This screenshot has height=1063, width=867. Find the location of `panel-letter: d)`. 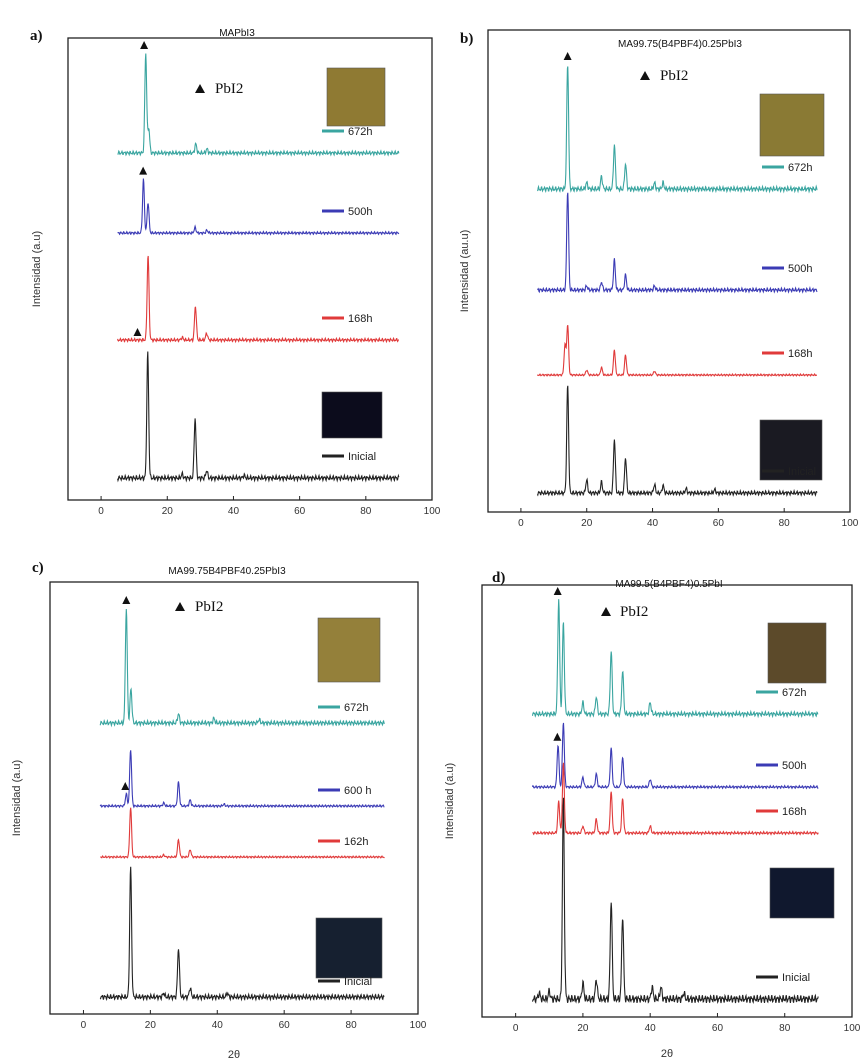

panel-letter: d) is located at coordinates (498, 578).